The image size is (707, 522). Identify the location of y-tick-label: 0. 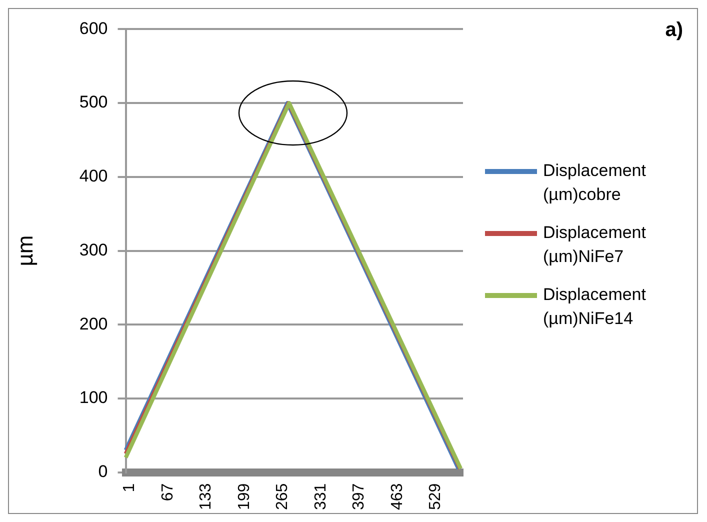
(103, 471).